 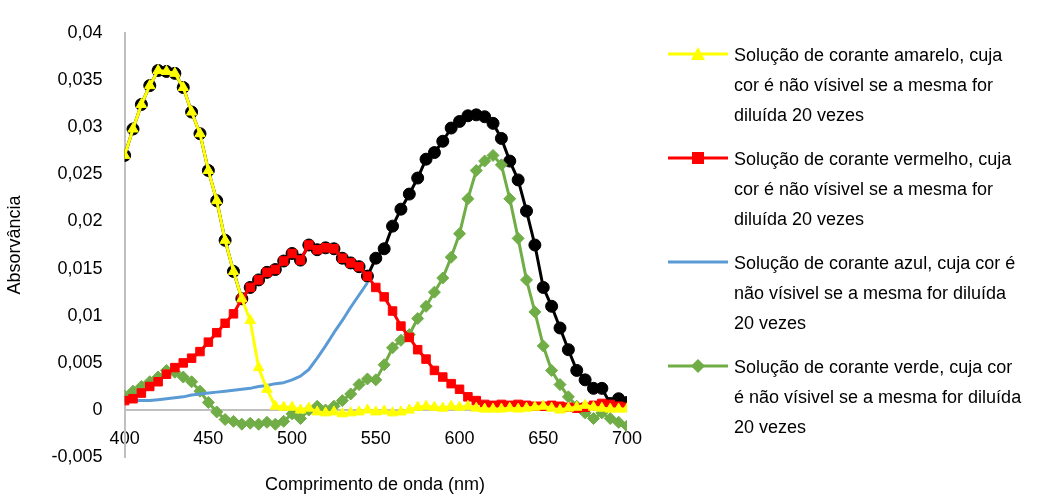 I want to click on legend-label: Solução de corante vermelho, cuja cor é não vísivel se a mesma for diluída 20 vezes, so click(x=873, y=189).